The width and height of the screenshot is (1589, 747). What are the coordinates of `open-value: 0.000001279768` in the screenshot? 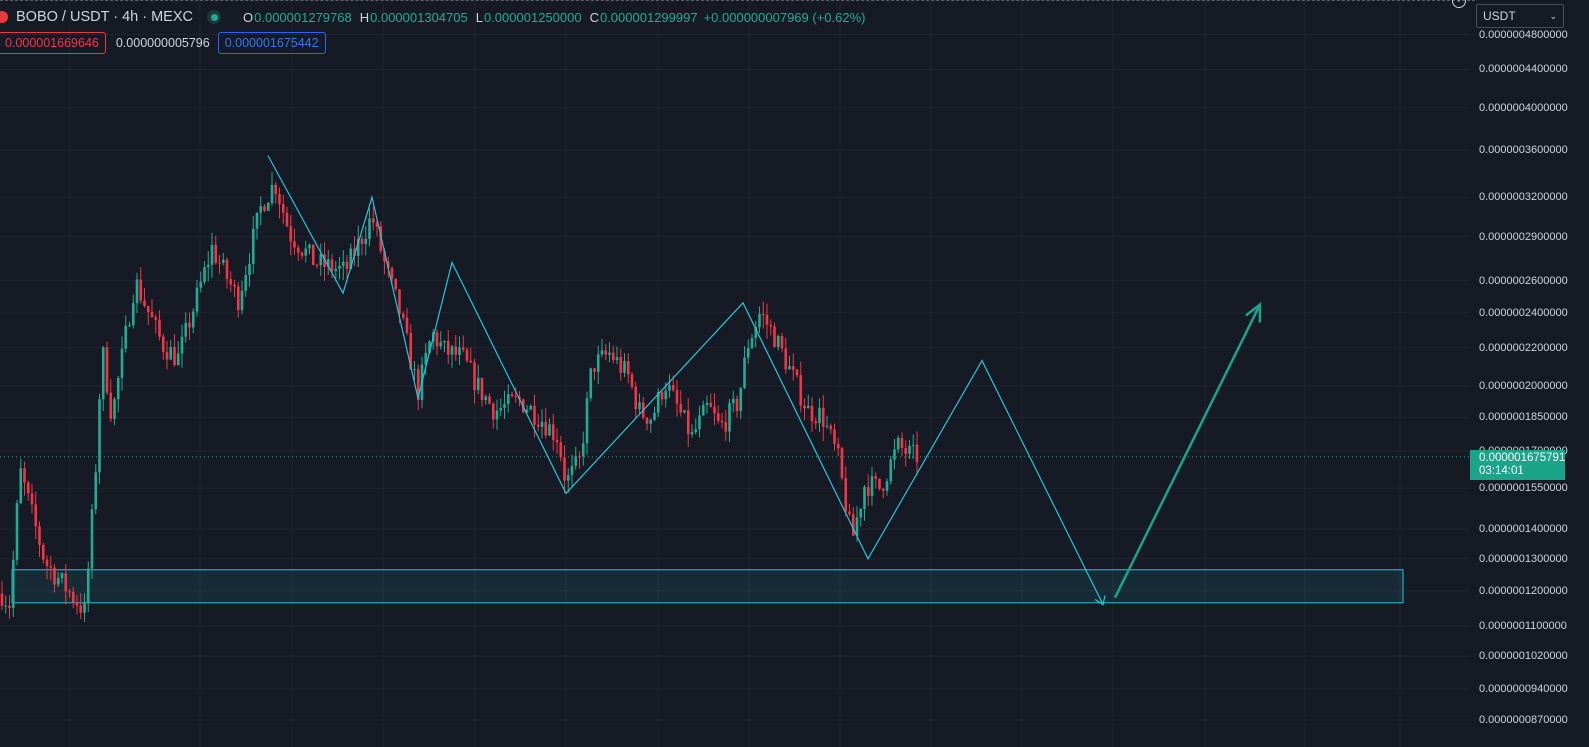 It's located at (303, 17).